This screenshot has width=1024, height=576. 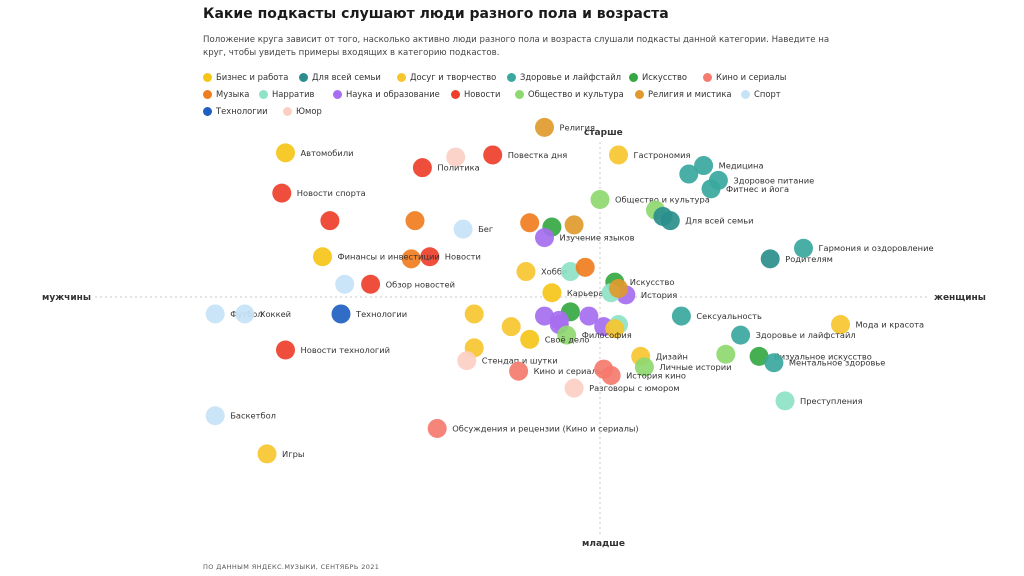 What do you see at coordinates (226, 94) in the screenshot?
I see `legend-item: Музыка` at bounding box center [226, 94].